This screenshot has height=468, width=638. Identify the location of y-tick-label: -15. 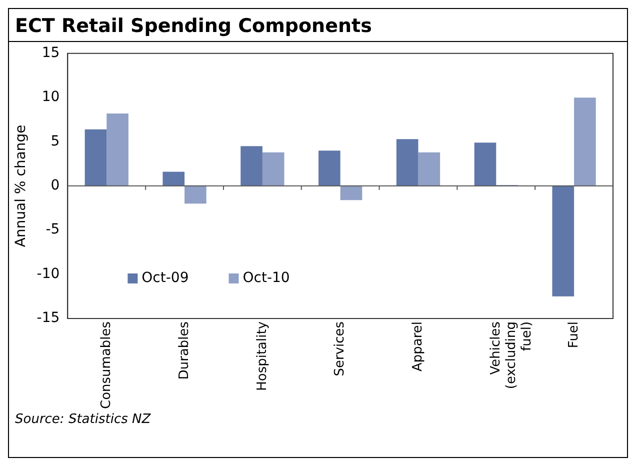
(48, 318).